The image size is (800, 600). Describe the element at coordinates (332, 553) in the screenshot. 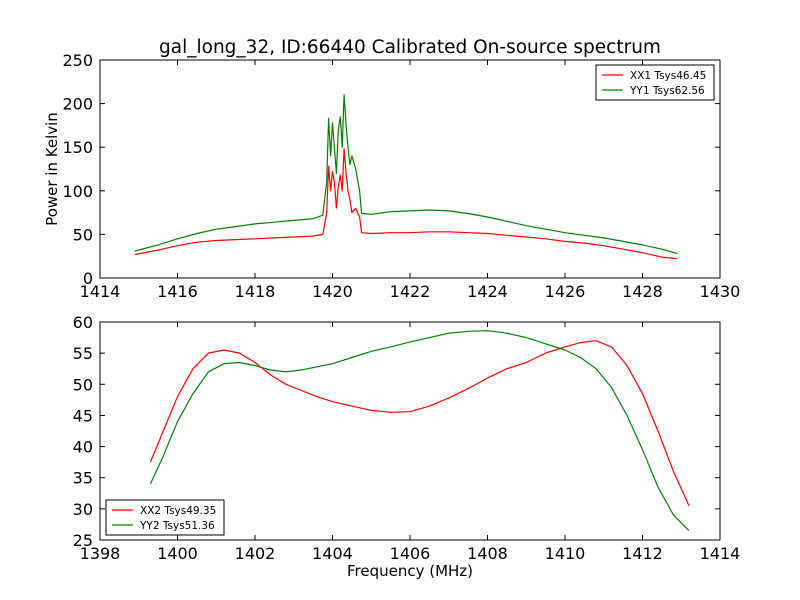

I see `x-tick-label: 1404` at that location.